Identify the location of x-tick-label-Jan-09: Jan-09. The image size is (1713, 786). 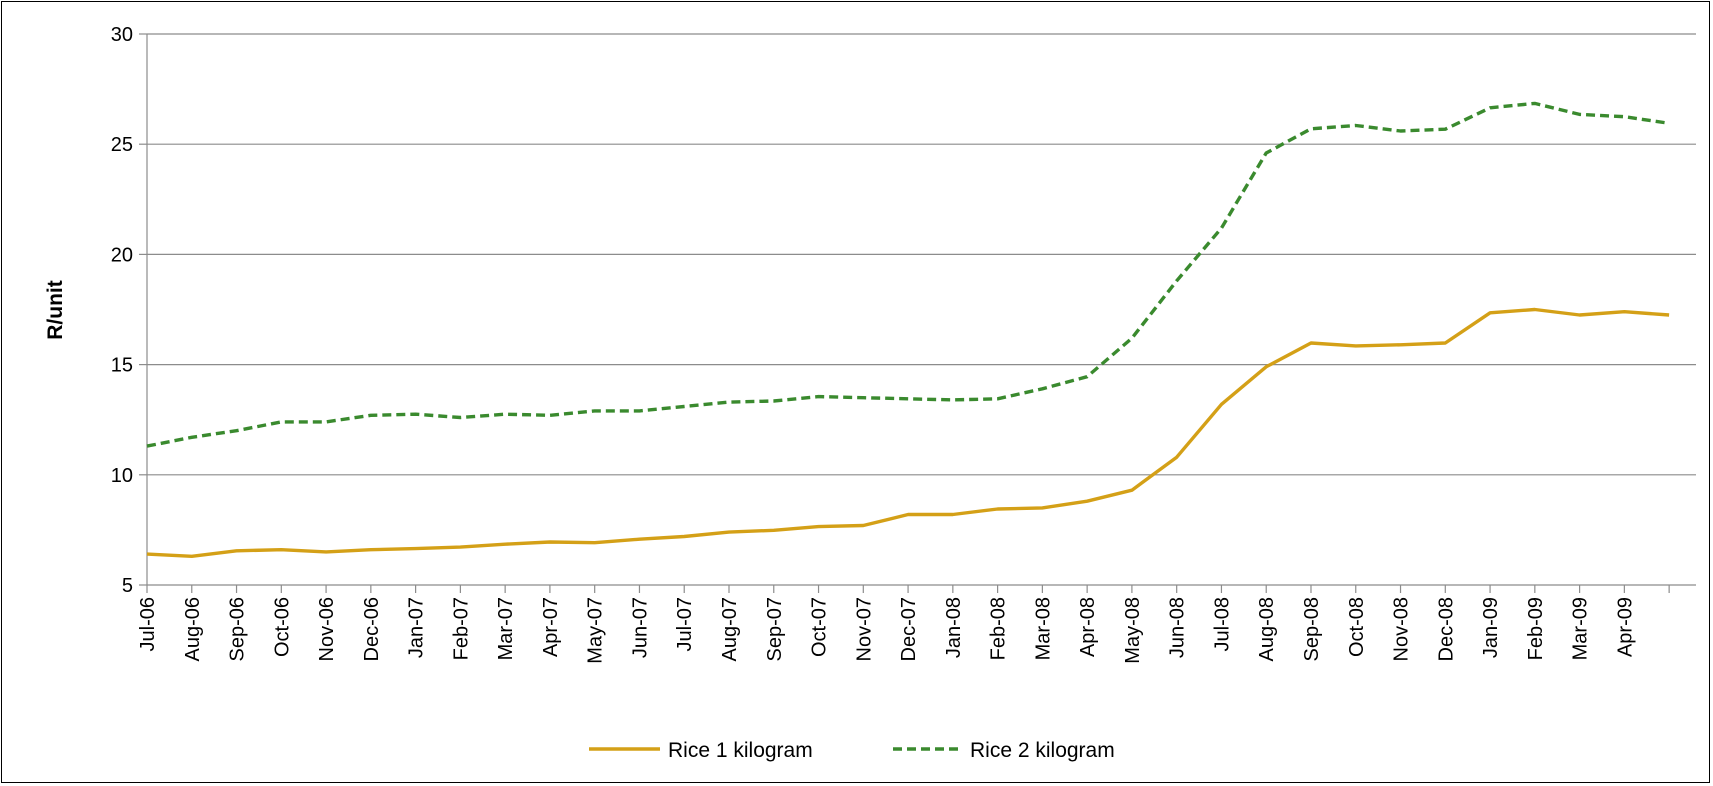
(1491, 627).